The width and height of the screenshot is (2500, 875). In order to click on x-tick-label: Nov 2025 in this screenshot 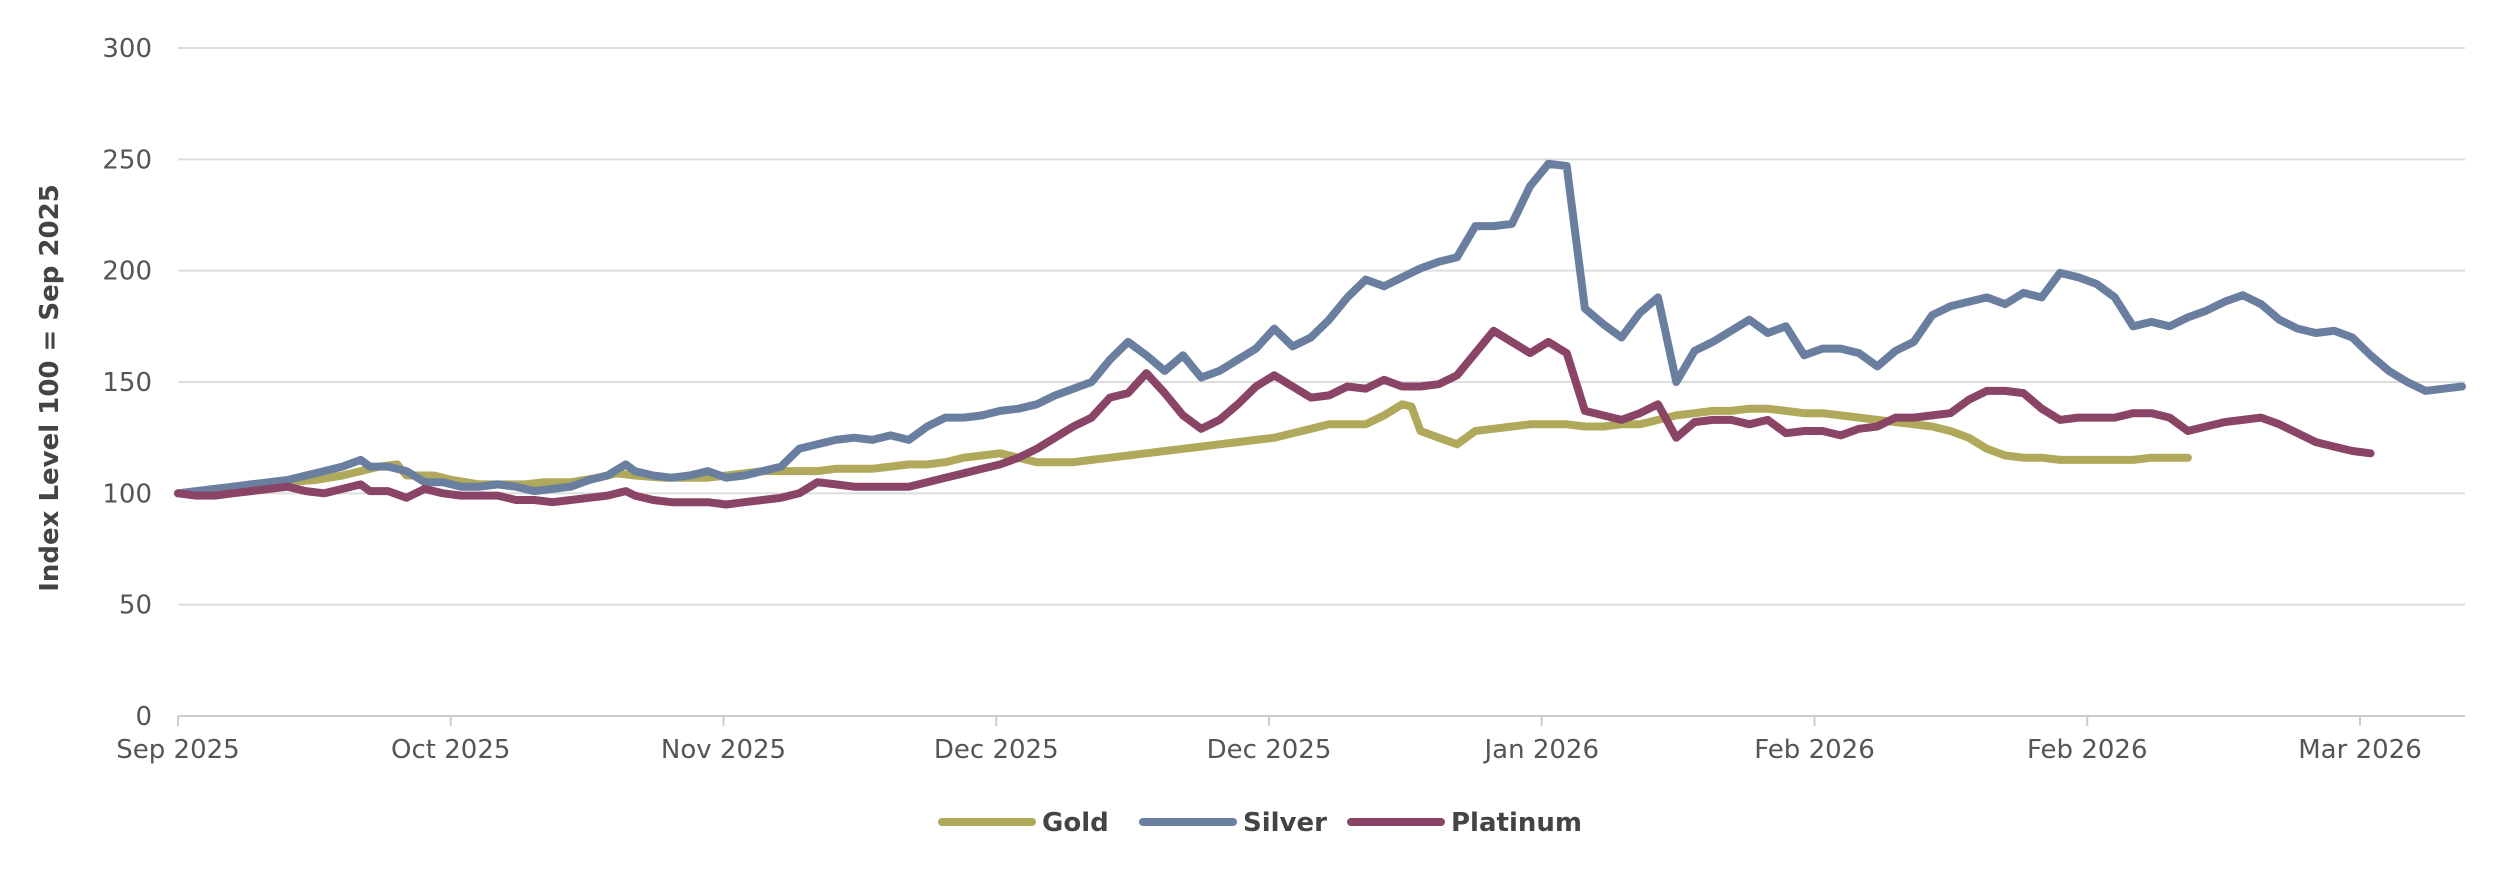, I will do `click(723, 750)`.